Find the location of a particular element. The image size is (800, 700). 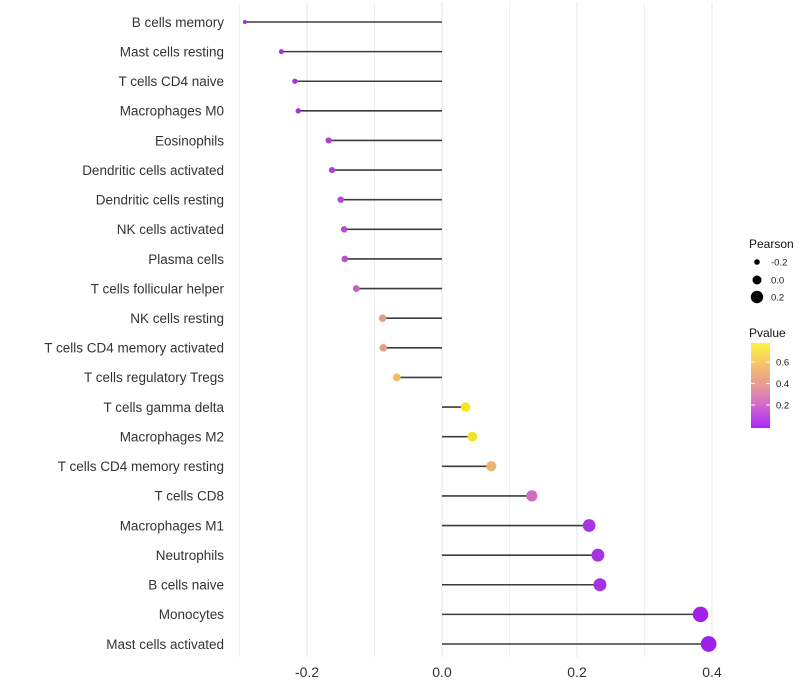

x-axis-tick-label: 0.0 is located at coordinates (442, 672).